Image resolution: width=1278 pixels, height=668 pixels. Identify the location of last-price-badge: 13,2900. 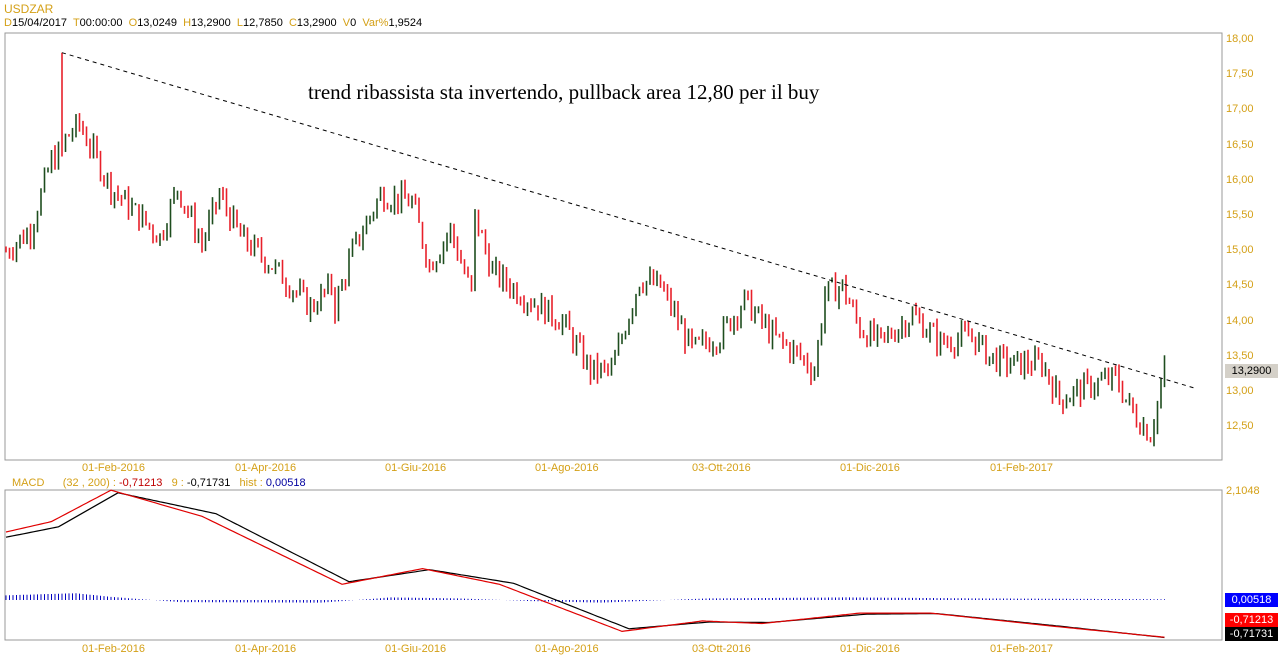
(1251, 371).